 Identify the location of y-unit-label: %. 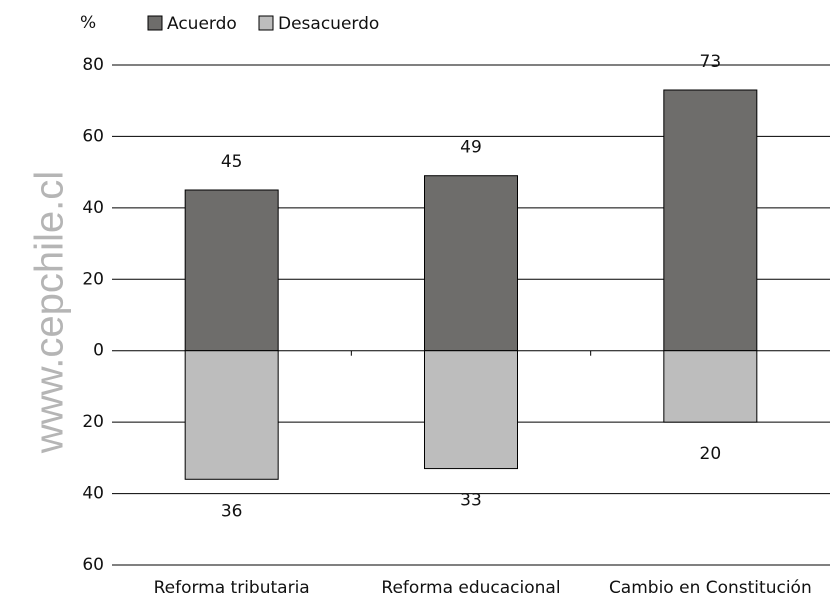
(88, 23).